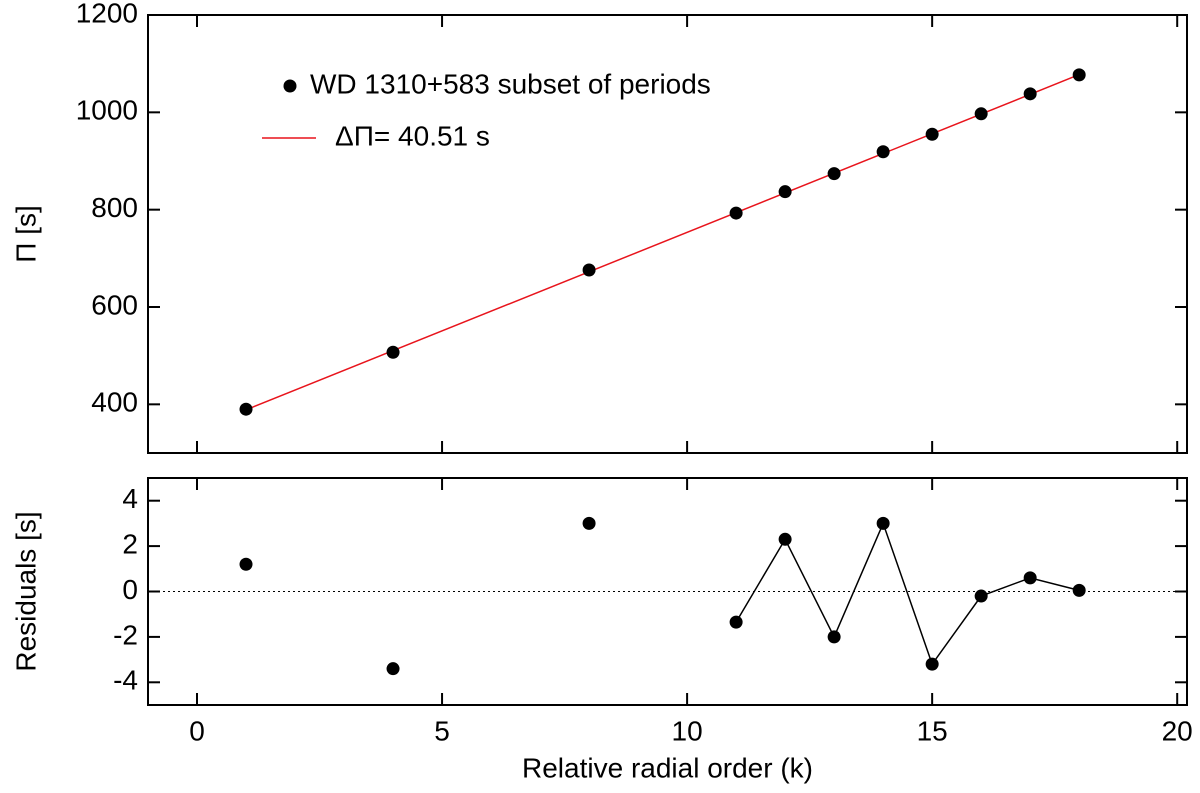  I want to click on y-tick-label: -2, so click(125, 634).